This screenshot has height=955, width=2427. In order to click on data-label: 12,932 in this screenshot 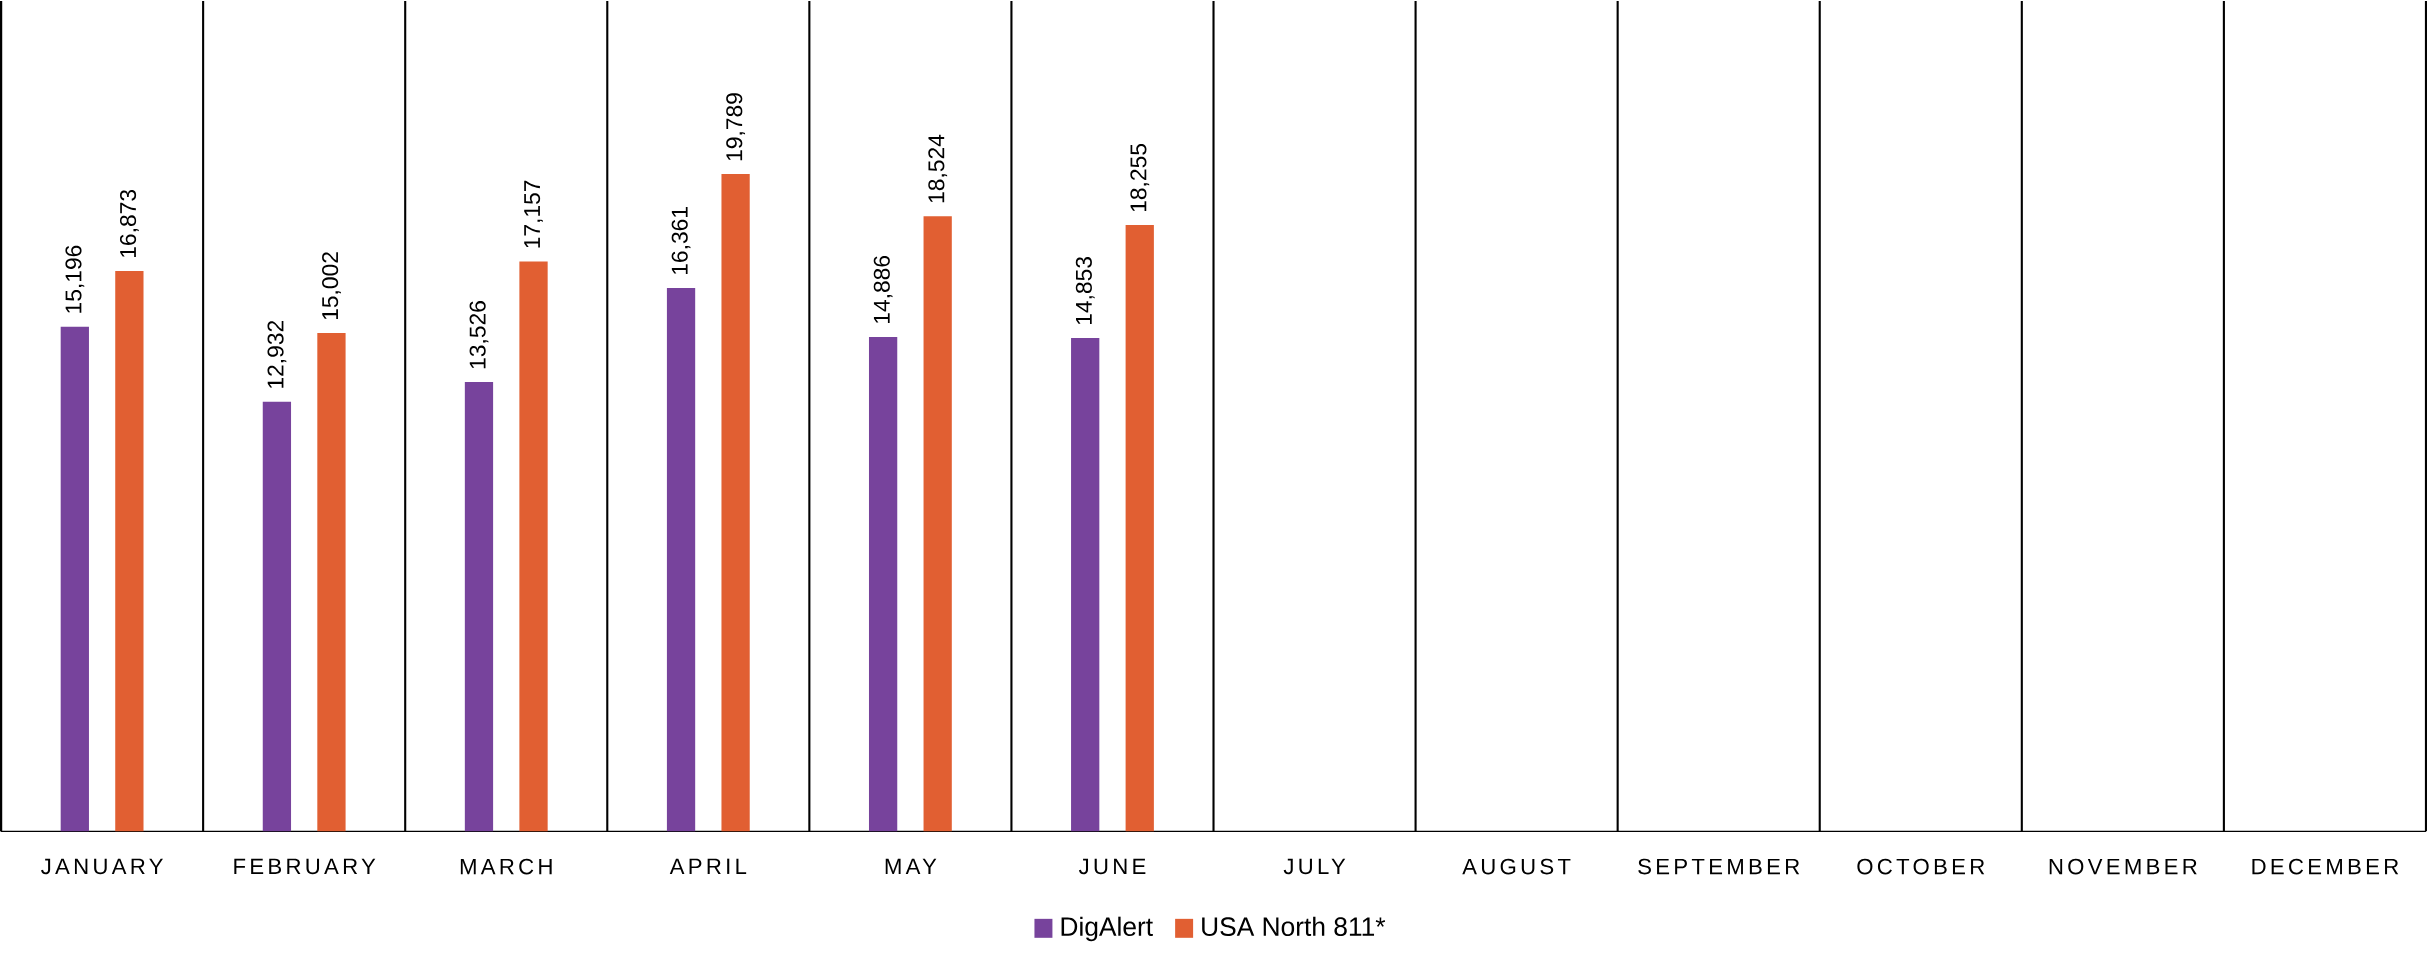, I will do `click(277, 354)`.